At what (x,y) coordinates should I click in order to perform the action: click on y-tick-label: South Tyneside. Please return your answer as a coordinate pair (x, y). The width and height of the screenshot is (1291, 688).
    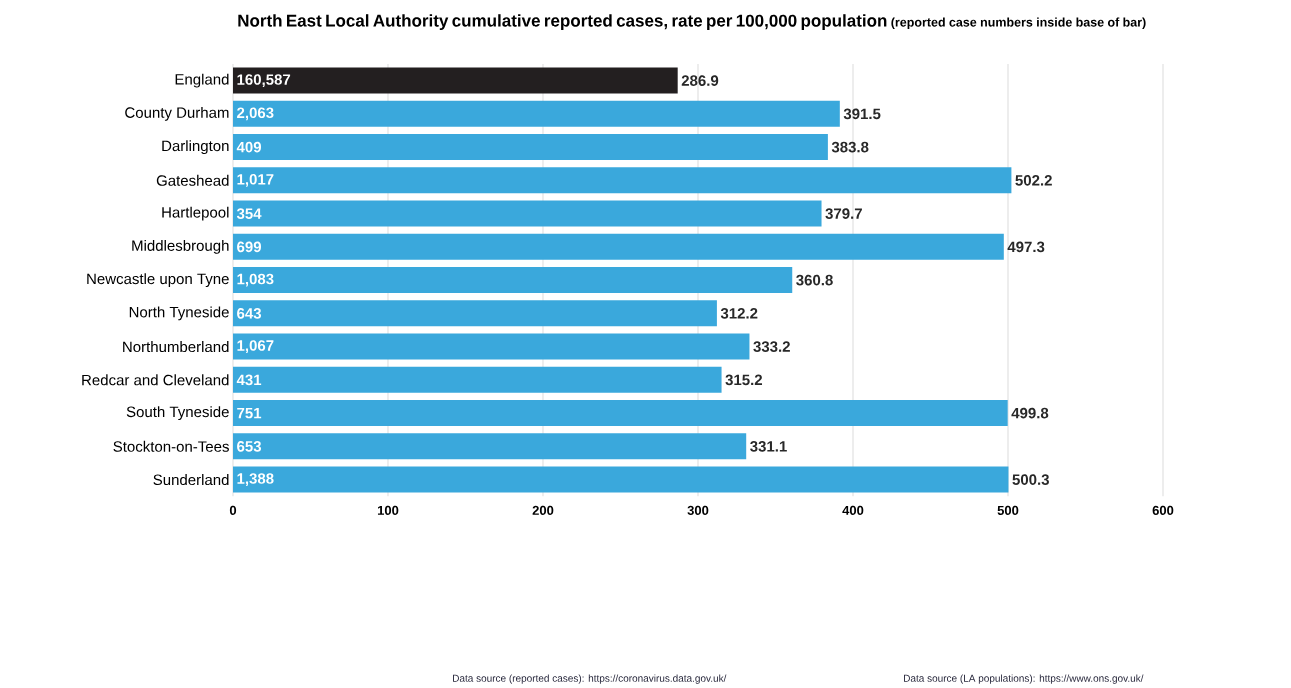
    Looking at the image, I should click on (177, 413).